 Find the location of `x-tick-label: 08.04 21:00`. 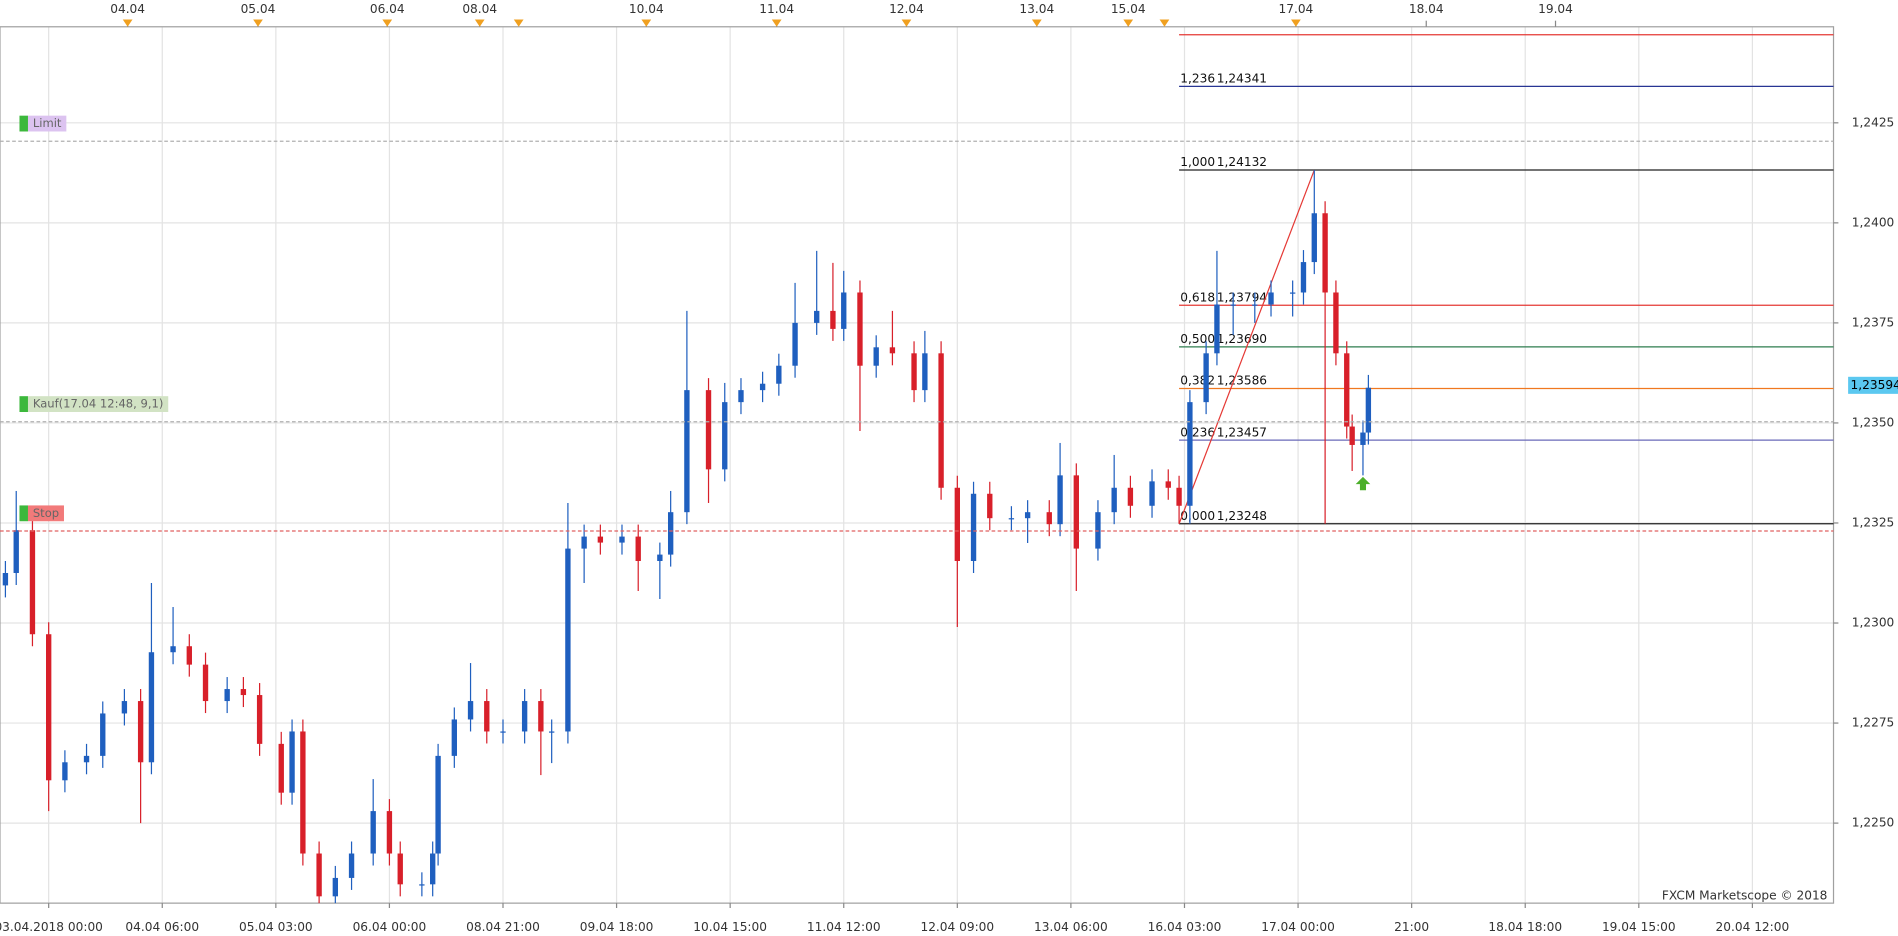

x-tick-label: 08.04 21:00 is located at coordinates (503, 927).